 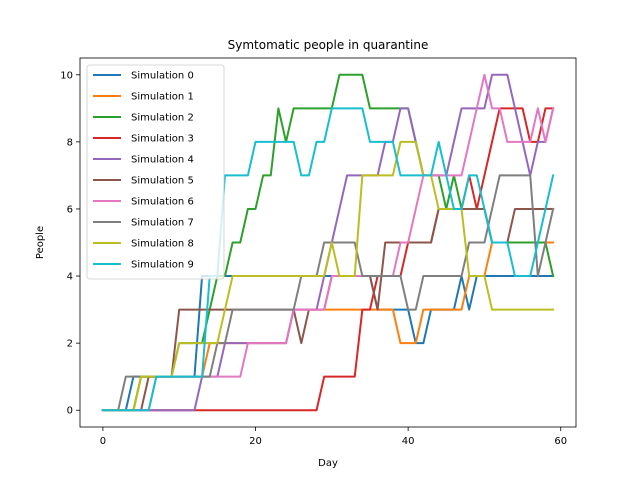 I want to click on legend-label-simulation-4: Simulation 4, so click(x=162, y=160).